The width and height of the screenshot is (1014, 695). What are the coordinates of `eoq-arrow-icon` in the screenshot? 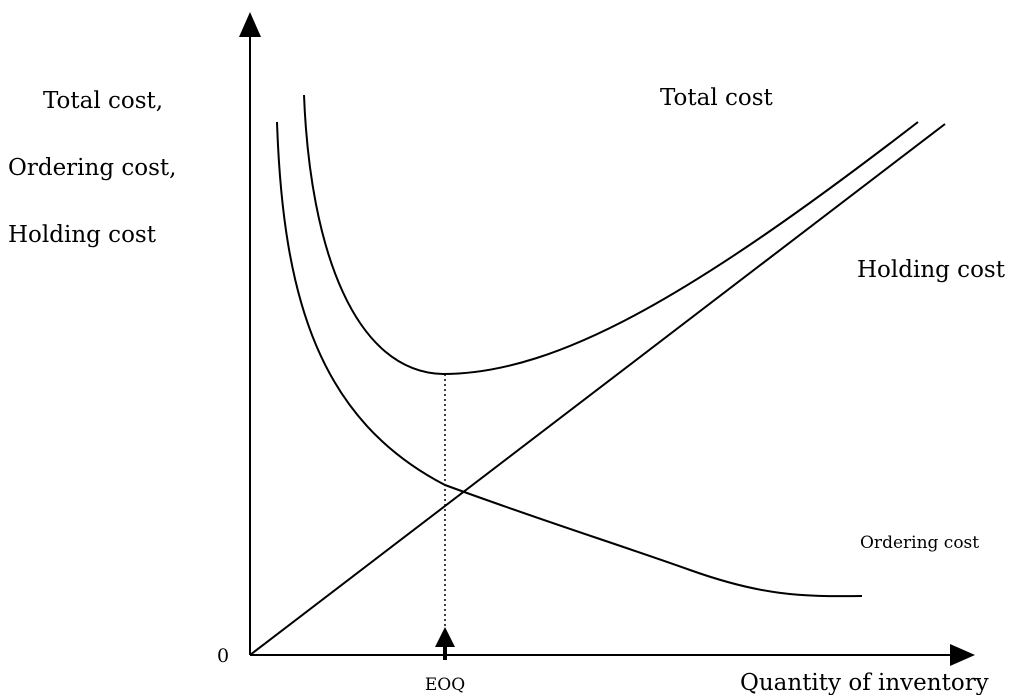 It's located at (445, 637).